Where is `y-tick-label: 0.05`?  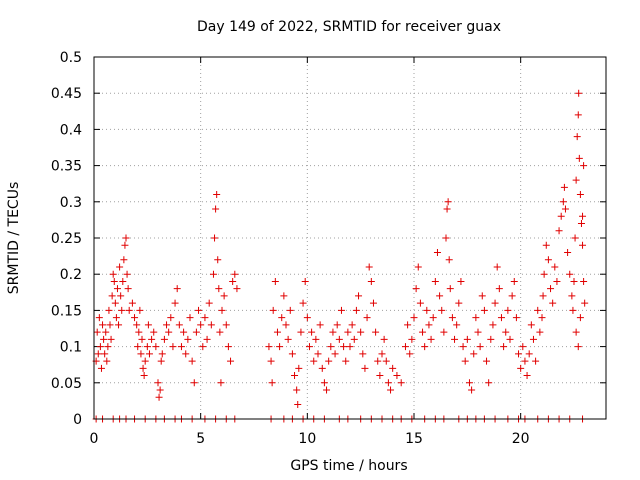 y-tick-label: 0.05 is located at coordinates (66, 384).